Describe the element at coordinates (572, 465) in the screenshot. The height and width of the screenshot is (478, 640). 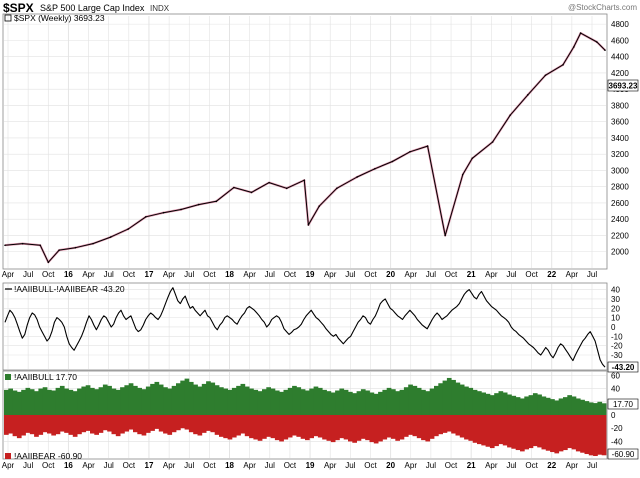
I see `x-tick-label-bottom: Apr` at that location.